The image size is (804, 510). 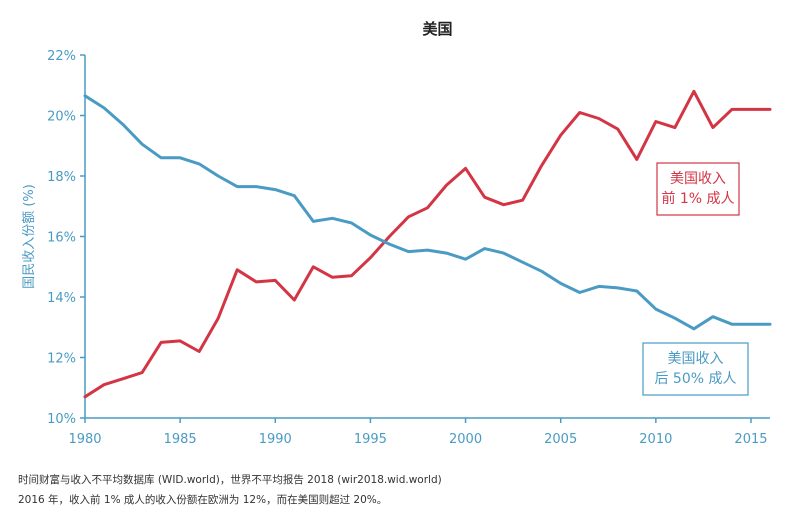 What do you see at coordinates (465, 439) in the screenshot?
I see `x-tick-label: 2000` at bounding box center [465, 439].